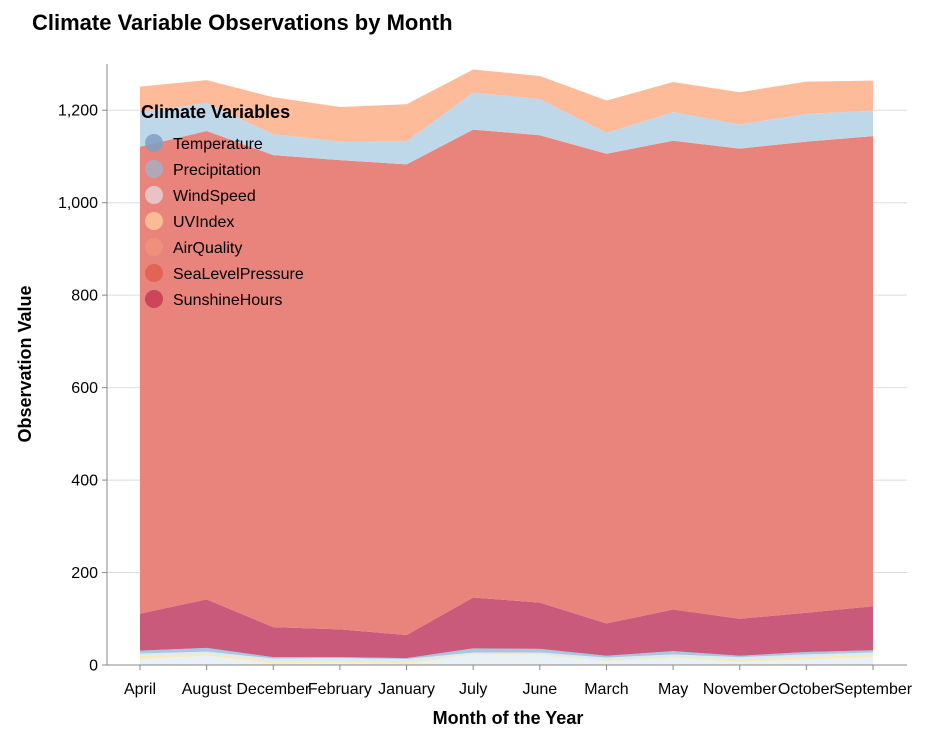  Describe the element at coordinates (539, 689) in the screenshot. I see `x-tick-label-june: June` at that location.